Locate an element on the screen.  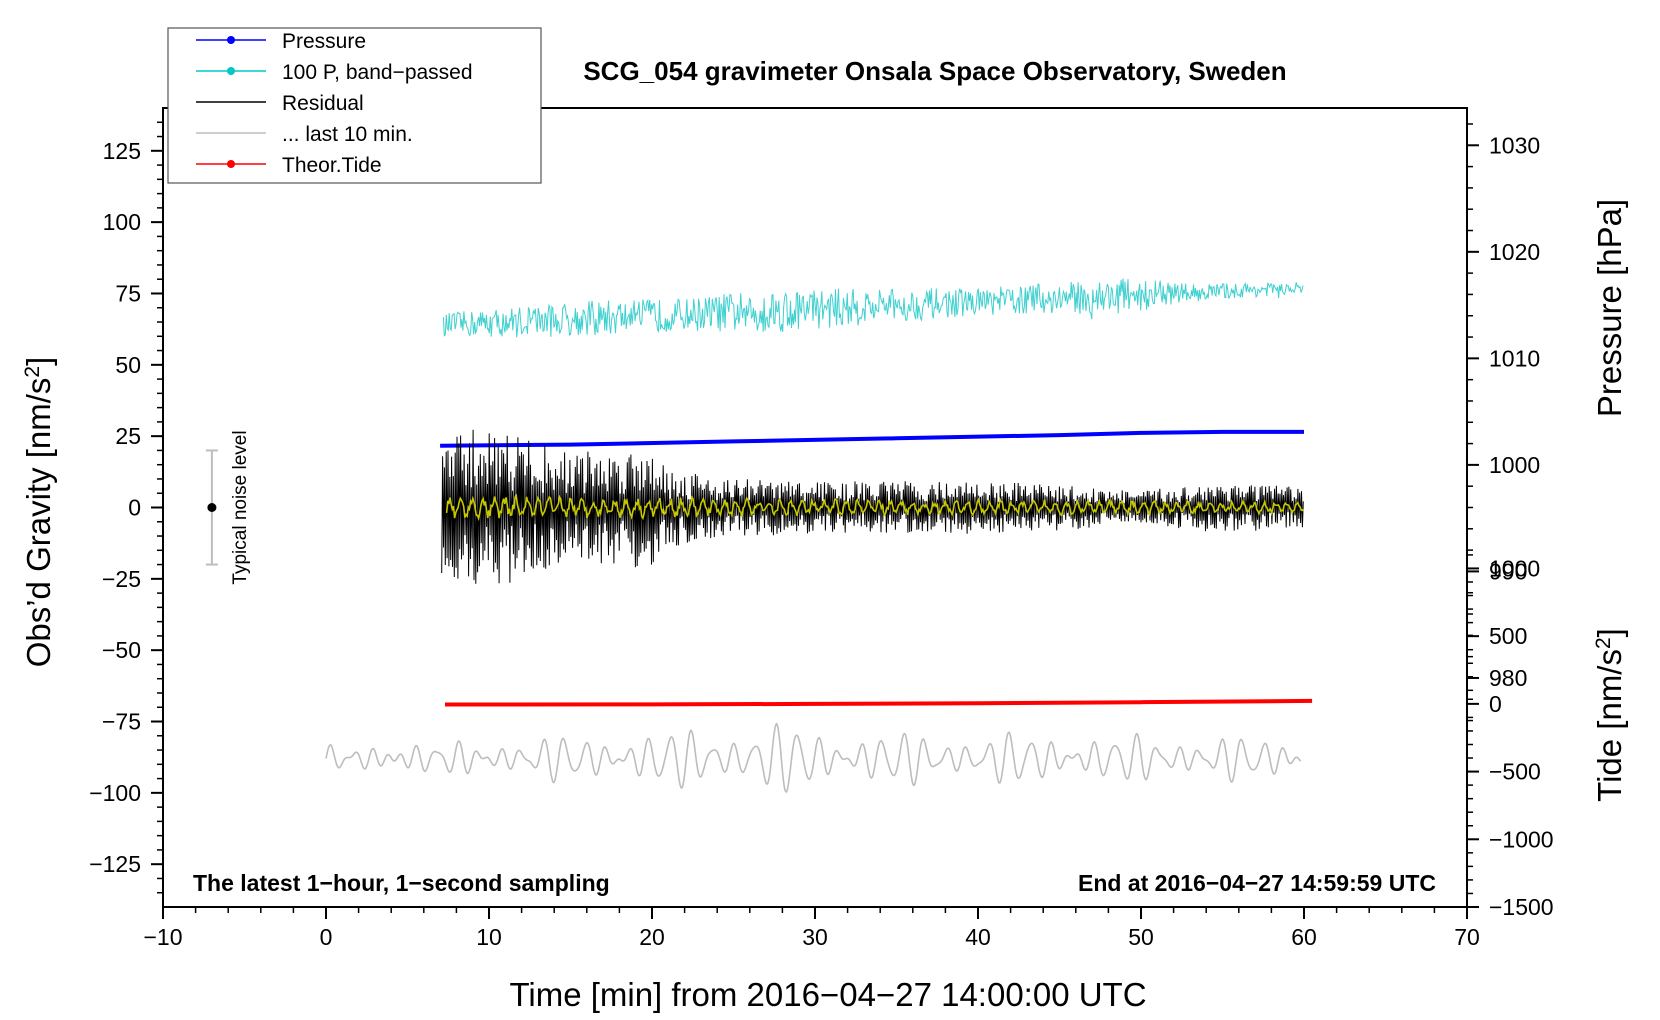
noise-level-label: Typical noise level is located at coordinates (240, 507).